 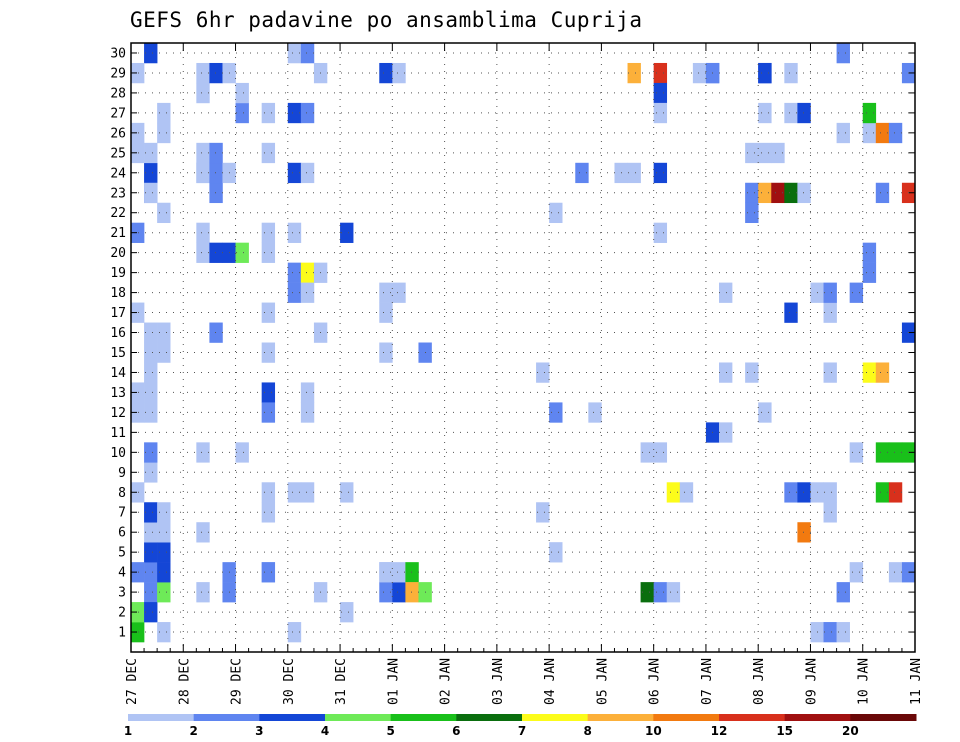 What do you see at coordinates (784, 731) in the screenshot?
I see `colorbar-label: 15` at bounding box center [784, 731].